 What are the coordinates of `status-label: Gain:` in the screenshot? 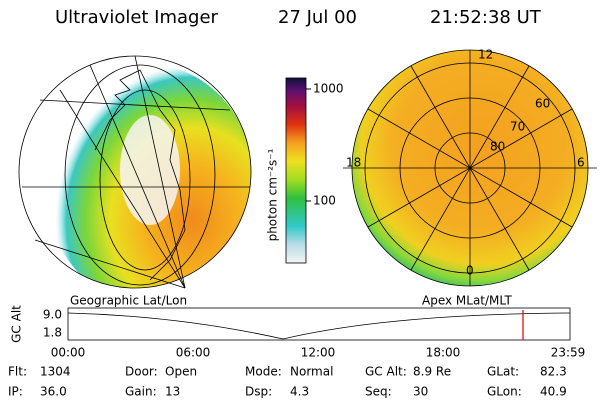 It's located at (141, 392).